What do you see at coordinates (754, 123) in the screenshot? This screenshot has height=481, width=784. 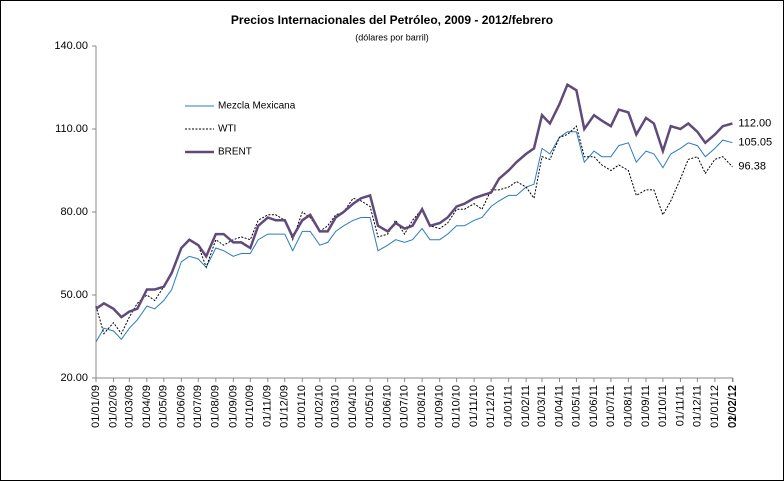 I see `end-value-label: 112.00` at bounding box center [754, 123].